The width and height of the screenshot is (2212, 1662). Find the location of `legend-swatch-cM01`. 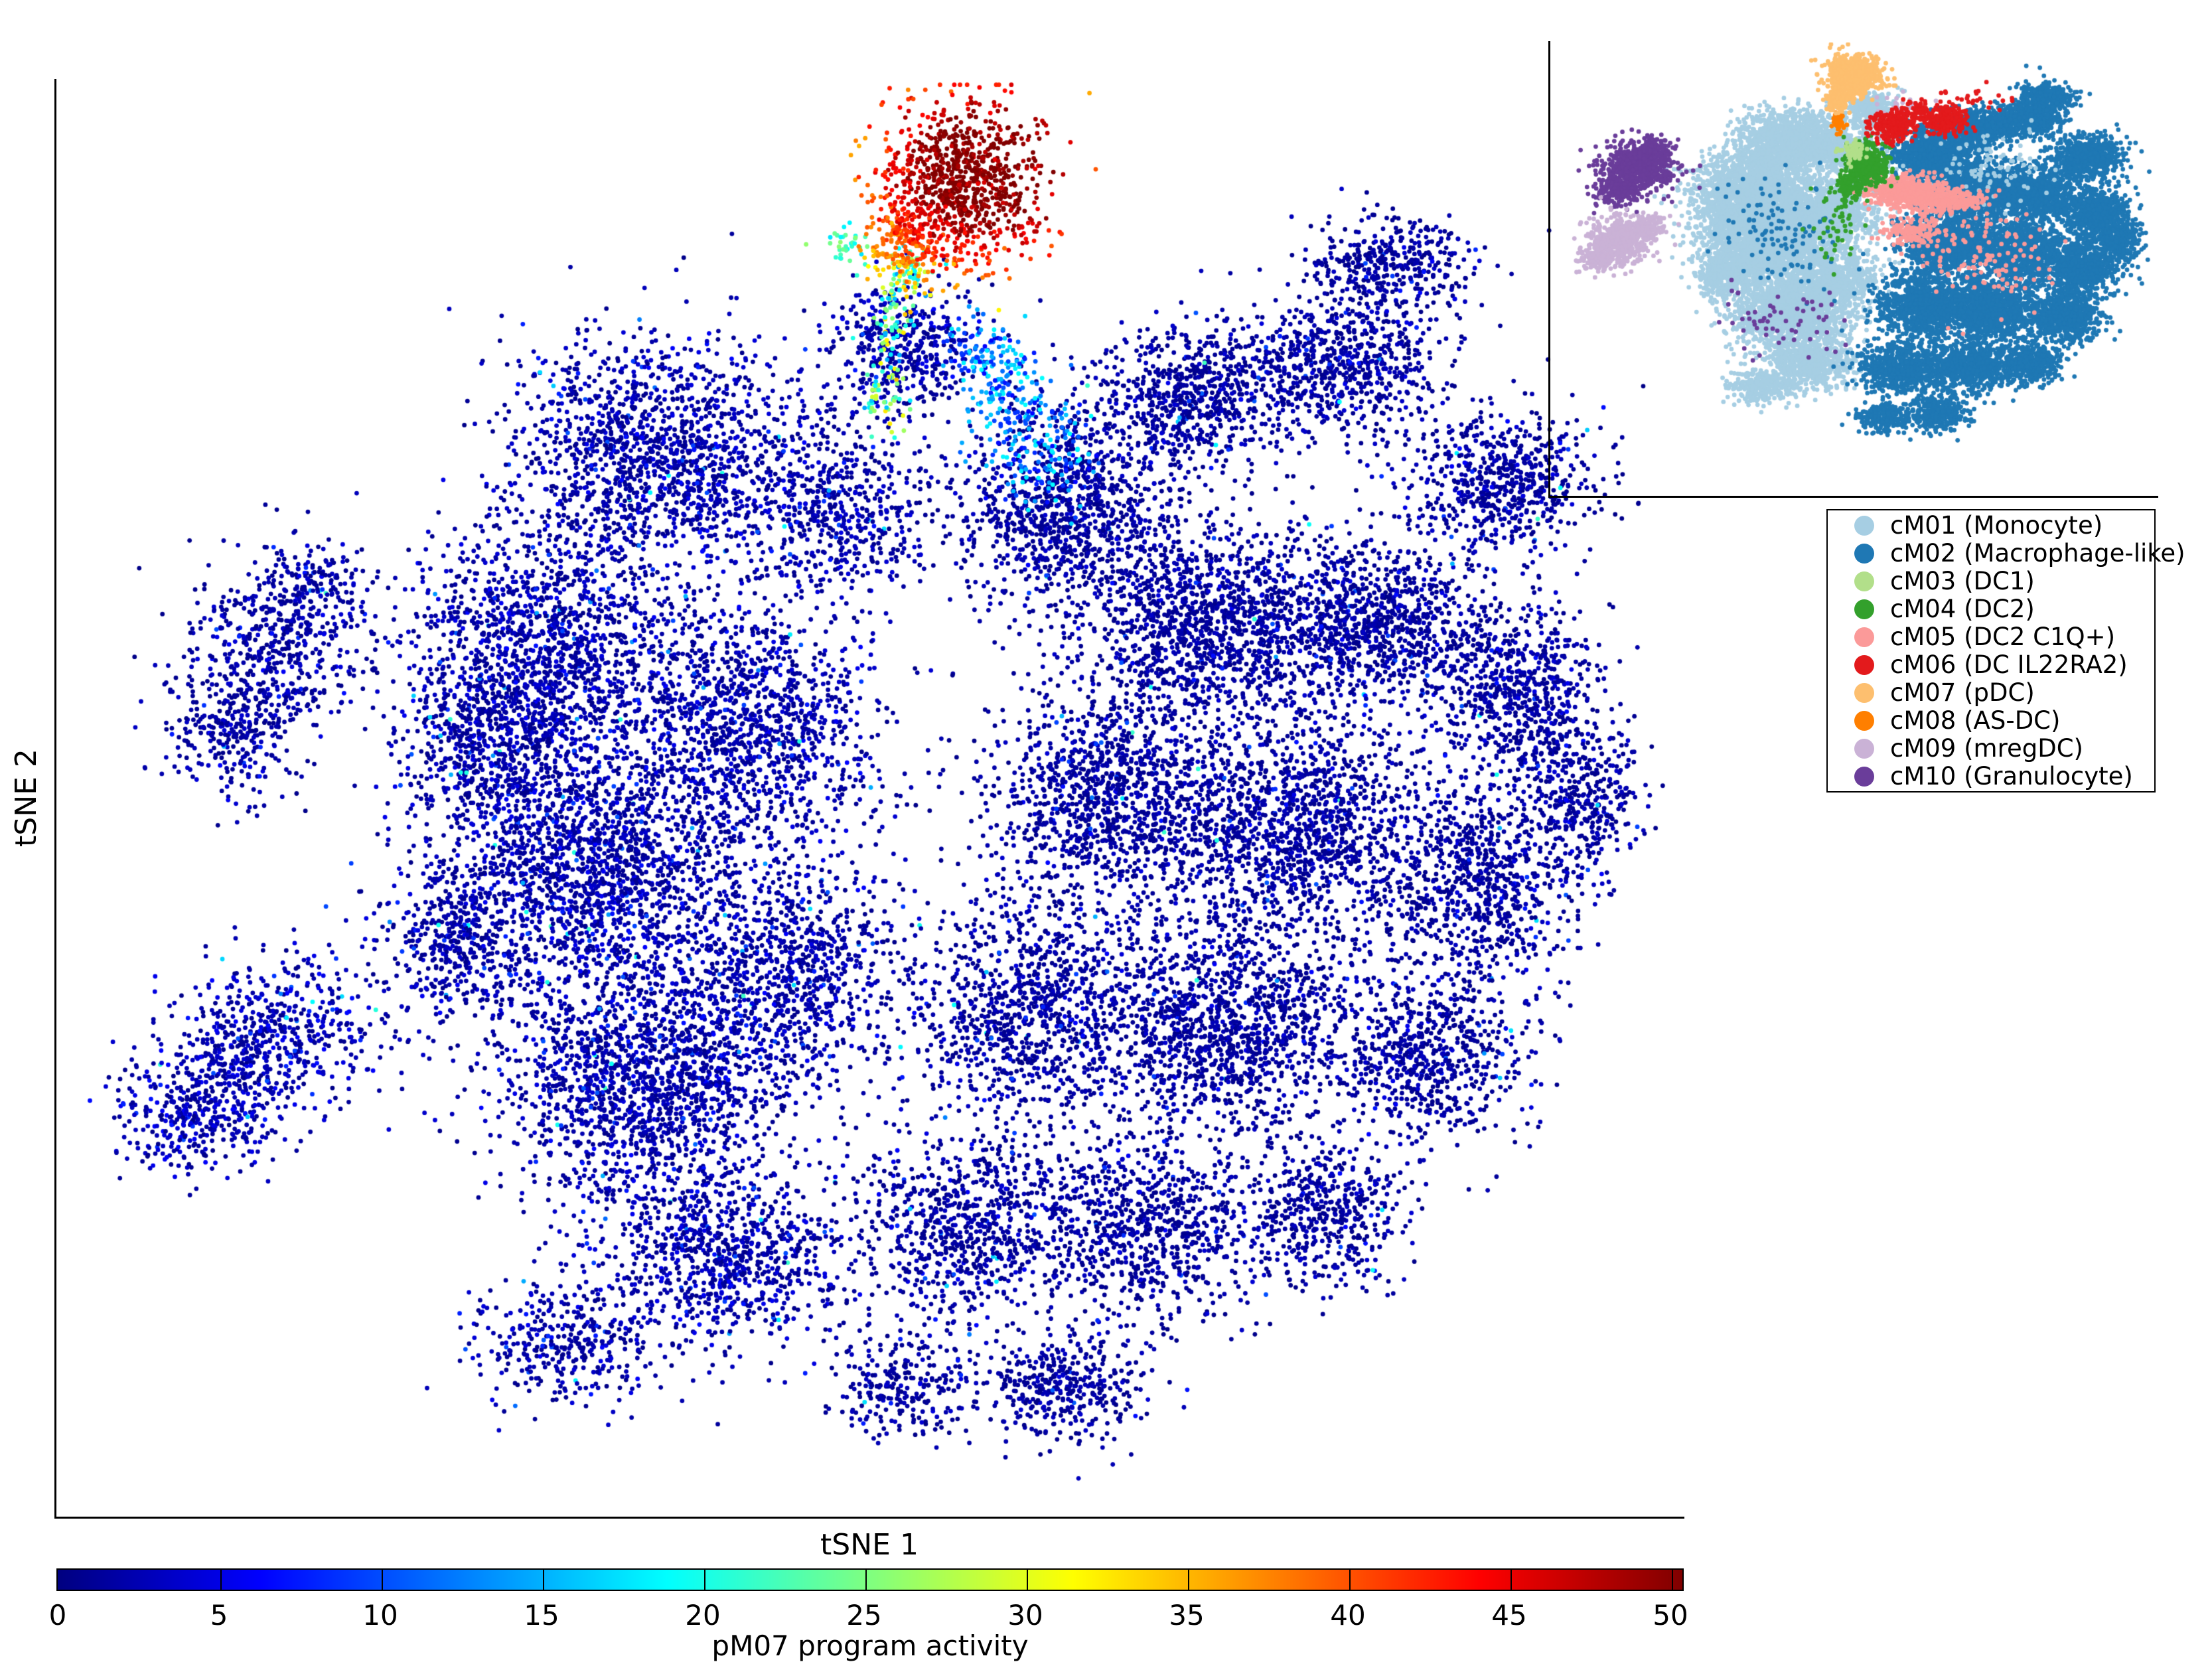

legend-swatch-cM01 is located at coordinates (1864, 525).